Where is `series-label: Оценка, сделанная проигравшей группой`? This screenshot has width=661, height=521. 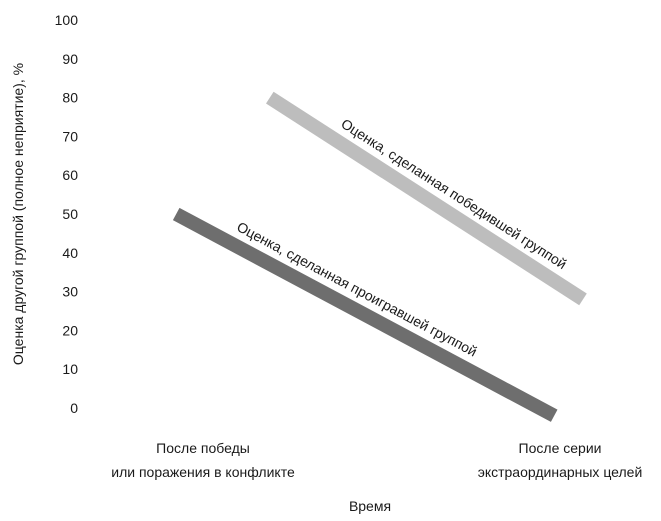 series-label: Оценка, сделанная проигравшей группой is located at coordinates (357, 288).